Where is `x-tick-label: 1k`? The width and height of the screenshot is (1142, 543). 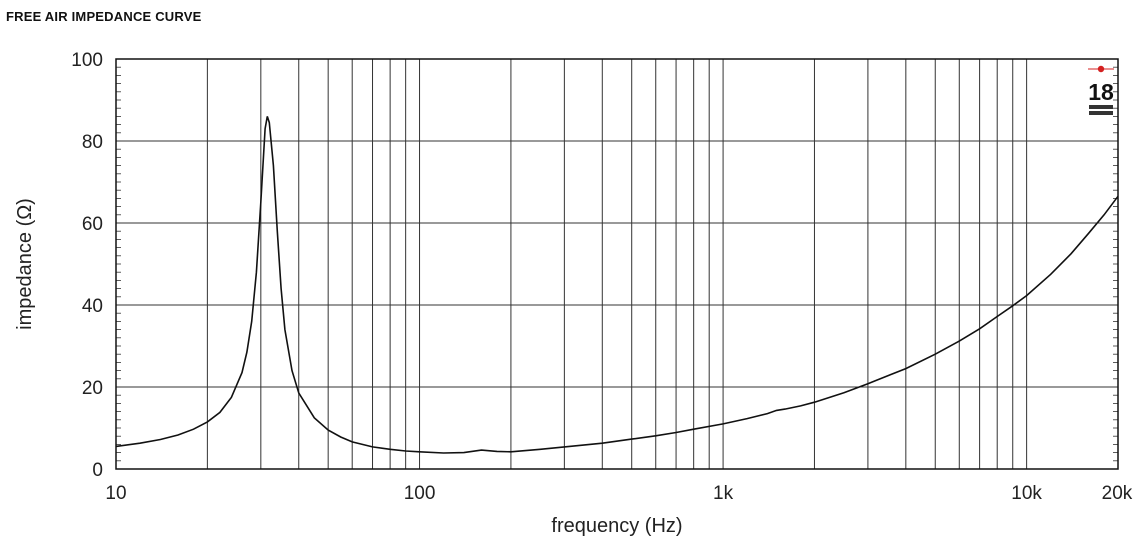 x-tick-label: 1k is located at coordinates (723, 493).